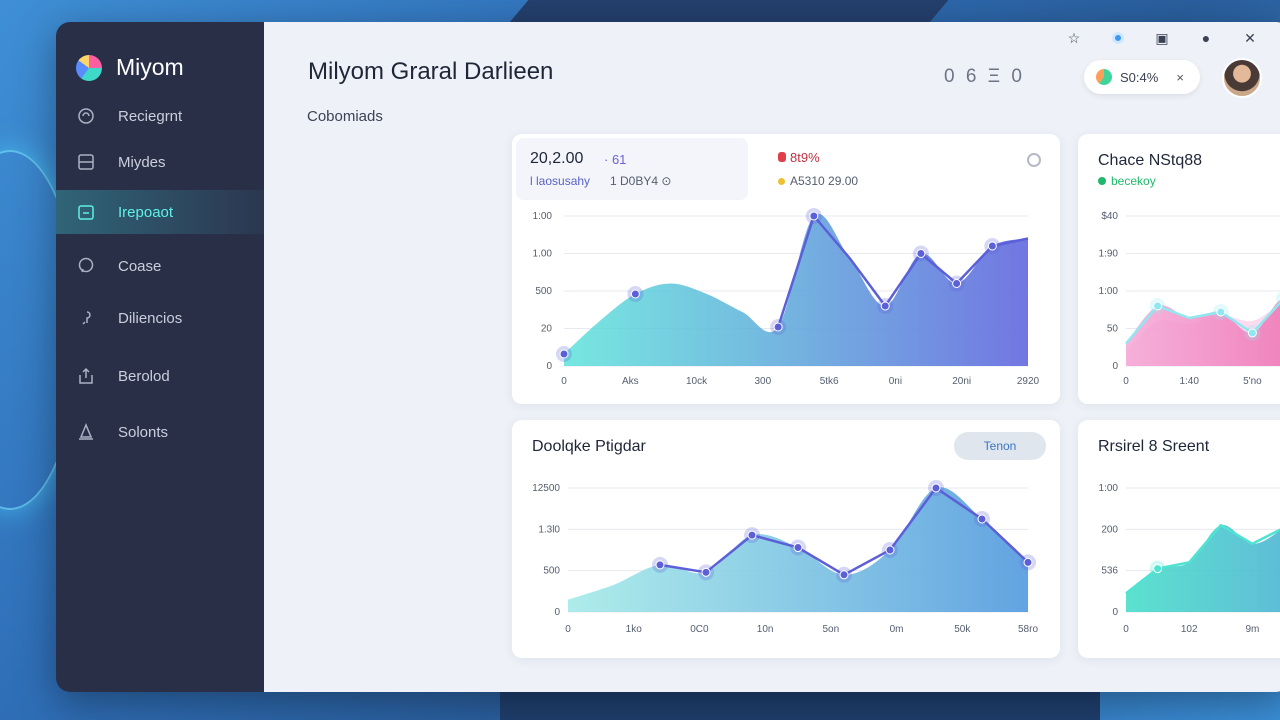 Image resolution: width=1280 pixels, height=720 pixels. What do you see at coordinates (1074, 37) in the screenshot?
I see `bookmark-icon: ☆` at bounding box center [1074, 37].